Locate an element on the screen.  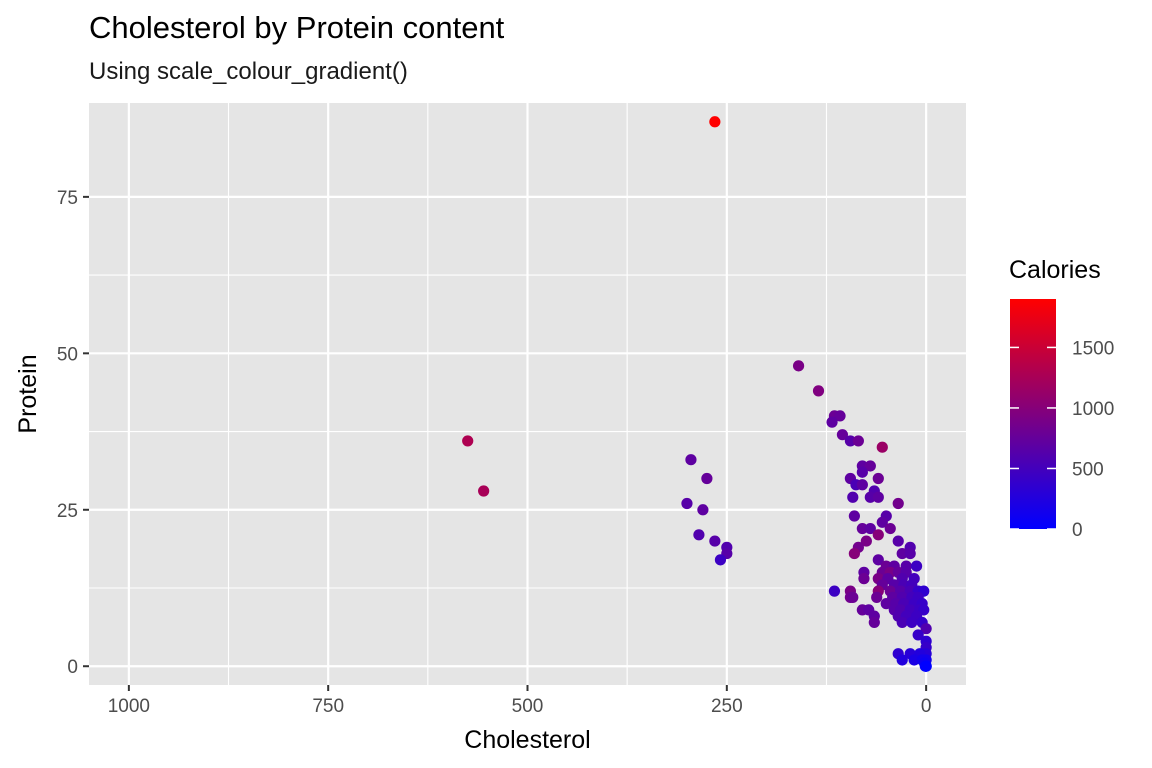
legend-tick-label: 1500 is located at coordinates (1093, 348).